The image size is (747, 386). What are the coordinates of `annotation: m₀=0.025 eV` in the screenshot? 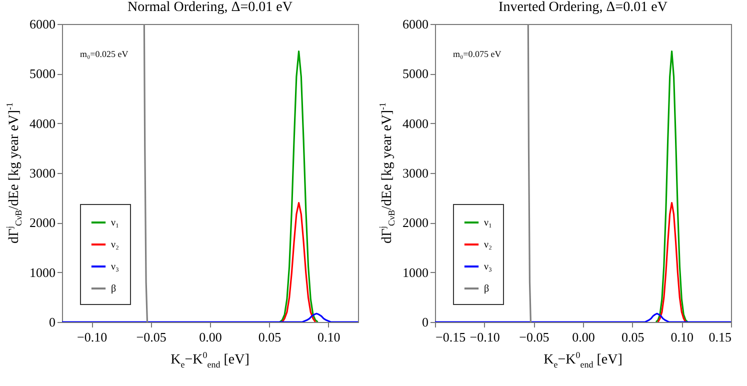 It's located at (104, 54).